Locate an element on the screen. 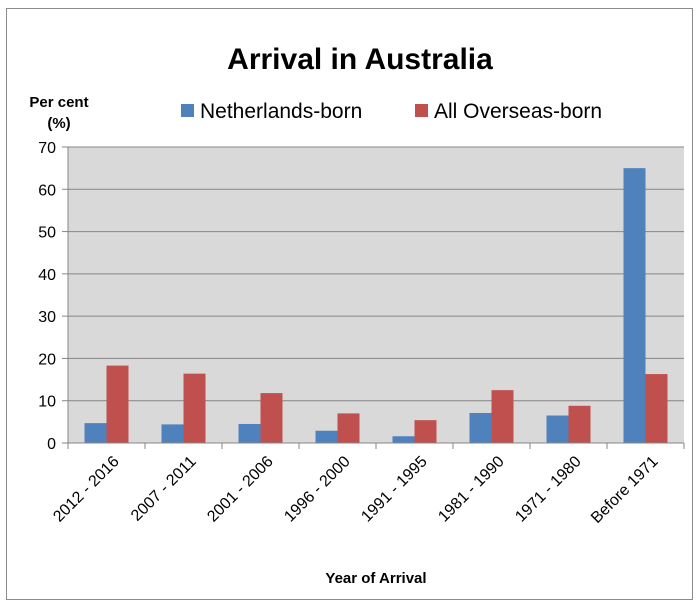 The width and height of the screenshot is (699, 608). y-tick-label: 30 is located at coordinates (47, 317).